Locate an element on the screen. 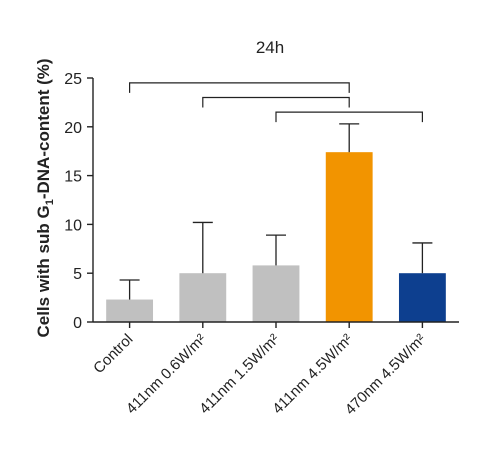 The width and height of the screenshot is (498, 467). y-tick-label-2: 10 is located at coordinates (73, 225).